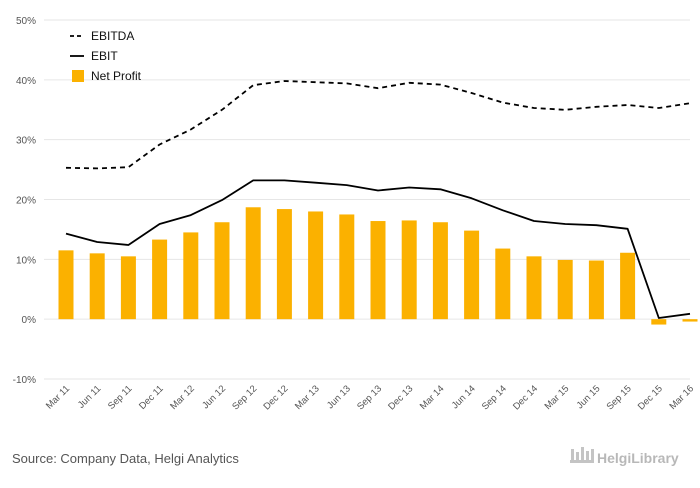 The image size is (700, 488). Describe the element at coordinates (26, 81) in the screenshot. I see `y-tick-label: 40%` at that location.